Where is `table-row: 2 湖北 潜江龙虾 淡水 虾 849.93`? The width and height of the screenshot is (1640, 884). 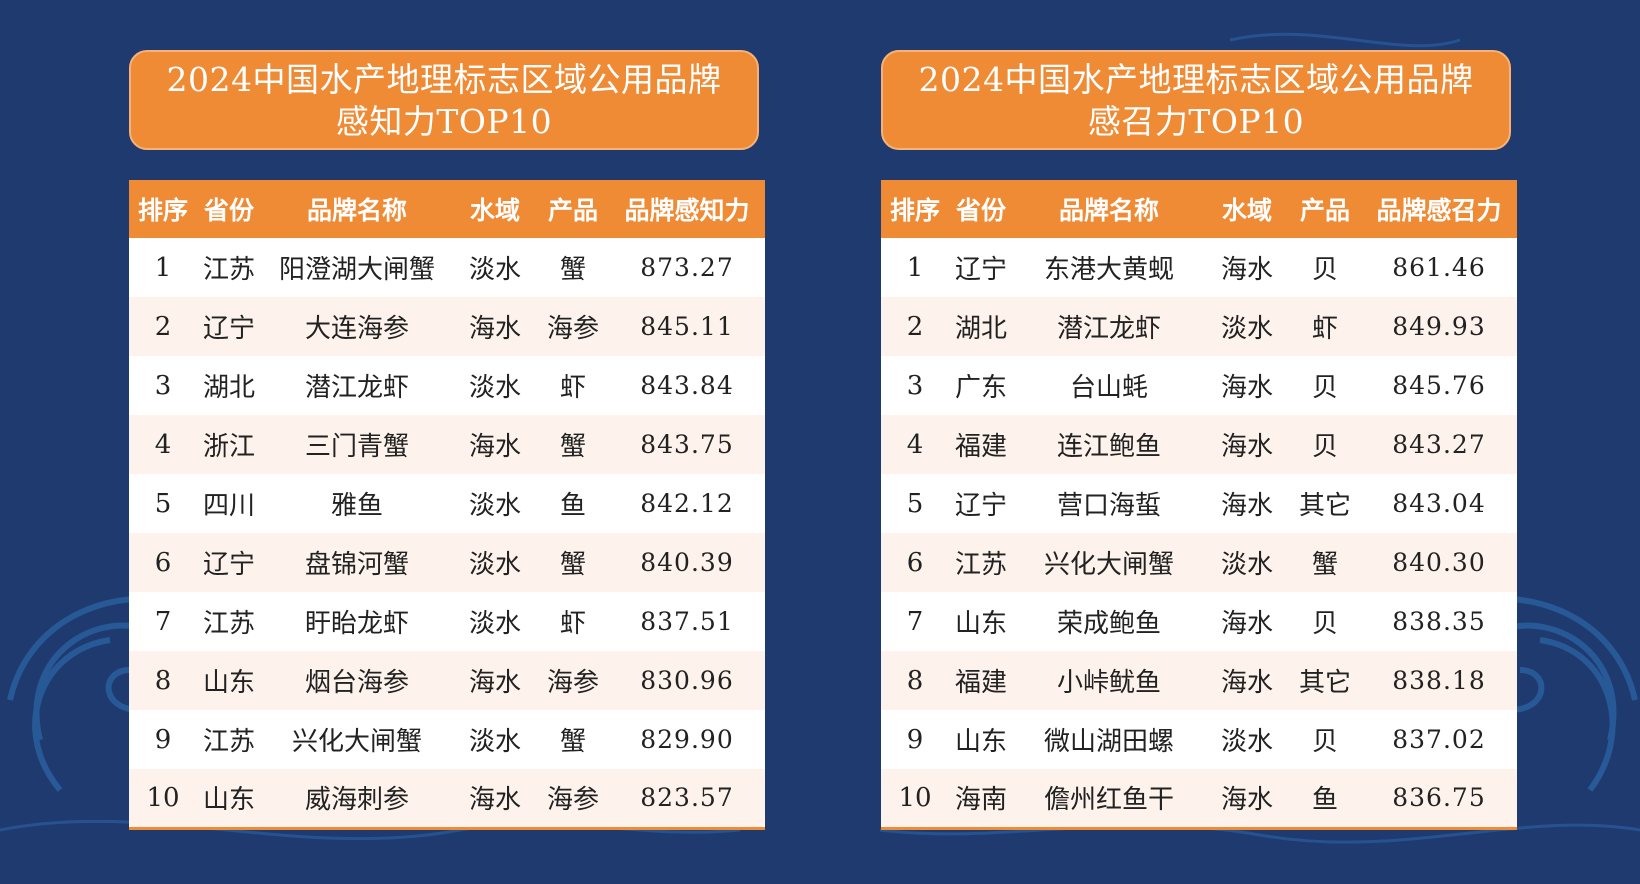 table-row: 2 湖北 潜江龙虾 淡水 虾 849.93 is located at coordinates (1199, 326).